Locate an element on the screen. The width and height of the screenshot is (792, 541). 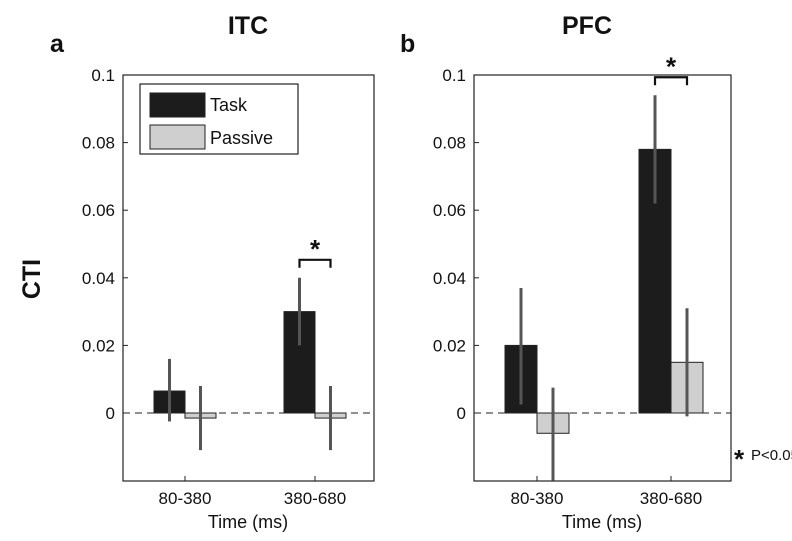
significance-note: * P<0.05 is located at coordinates (763, 459).